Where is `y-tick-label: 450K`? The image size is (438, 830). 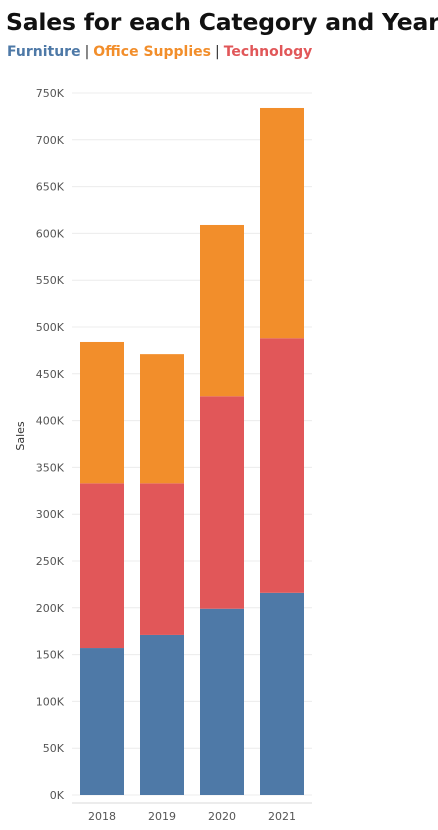 y-tick-label: 450K is located at coordinates (50, 374).